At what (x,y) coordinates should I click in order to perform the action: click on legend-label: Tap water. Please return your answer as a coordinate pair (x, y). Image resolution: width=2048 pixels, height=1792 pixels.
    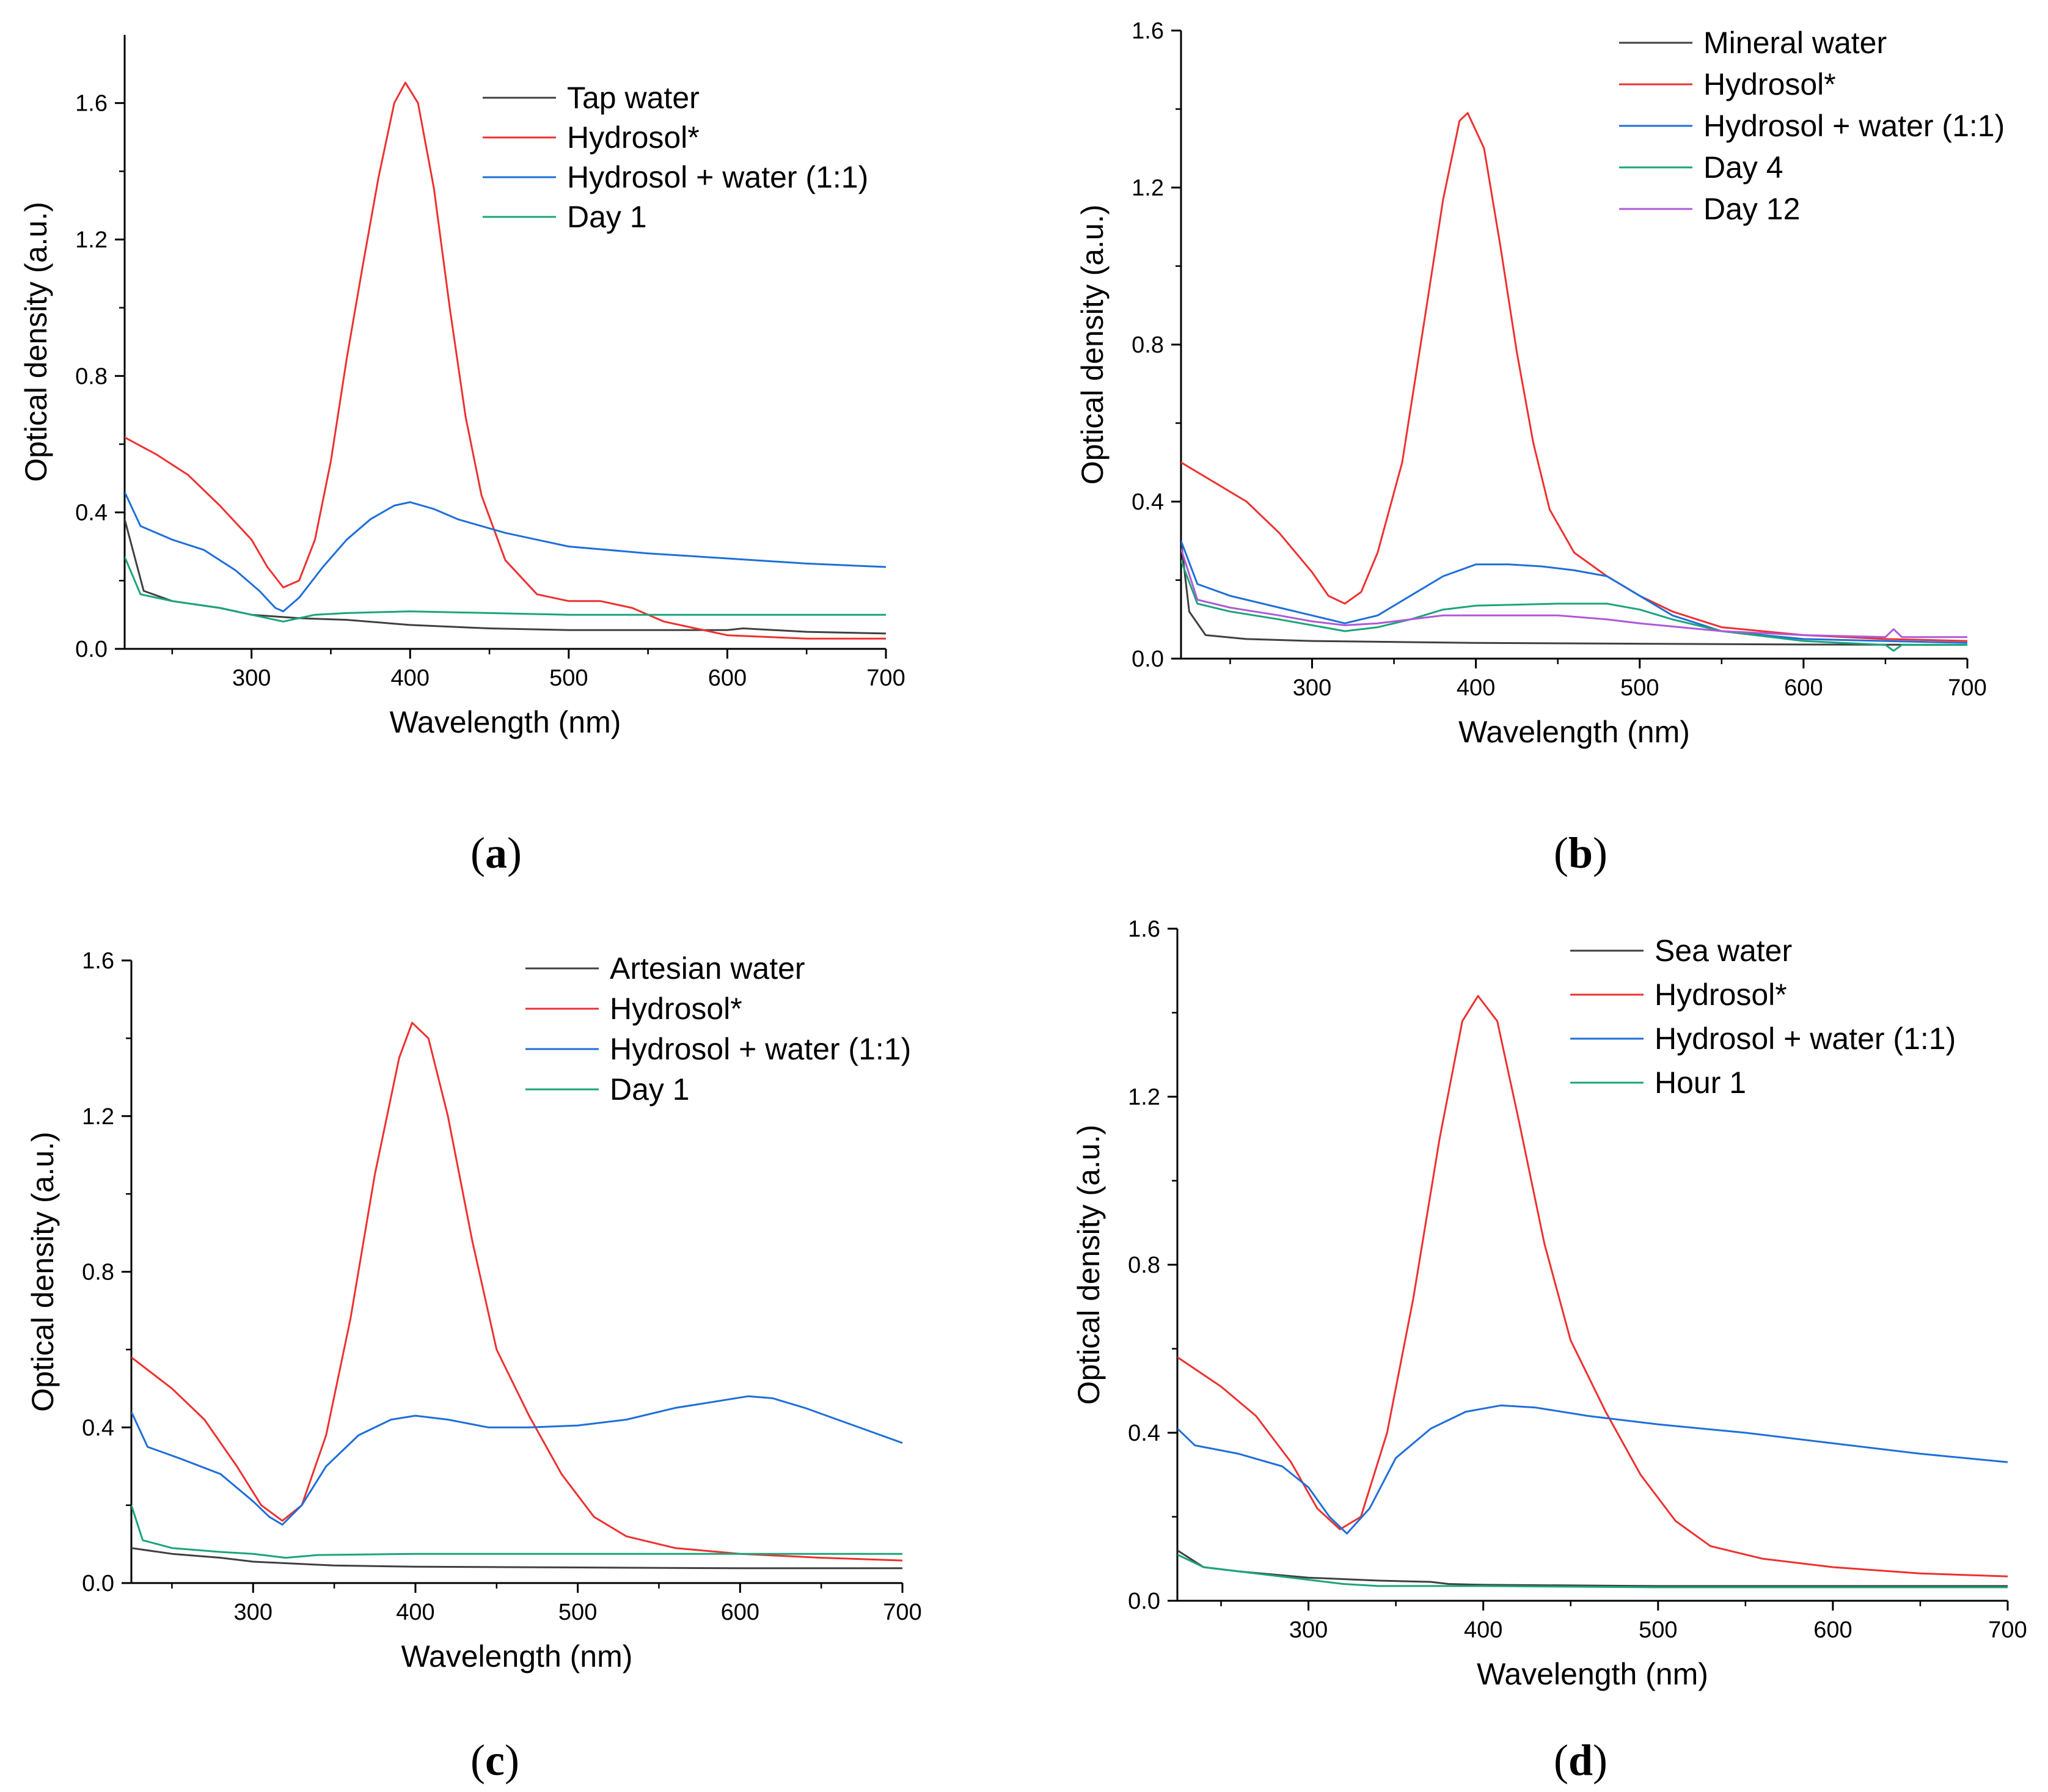
    Looking at the image, I should click on (633, 98).